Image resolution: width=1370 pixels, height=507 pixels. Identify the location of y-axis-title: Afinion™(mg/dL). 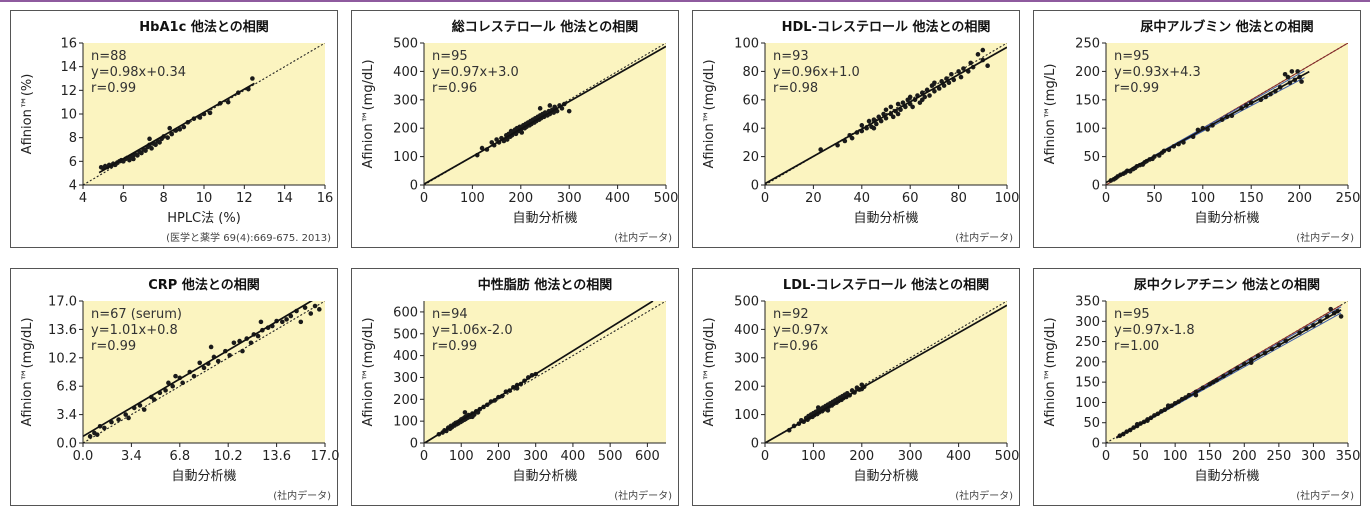
(709, 113).